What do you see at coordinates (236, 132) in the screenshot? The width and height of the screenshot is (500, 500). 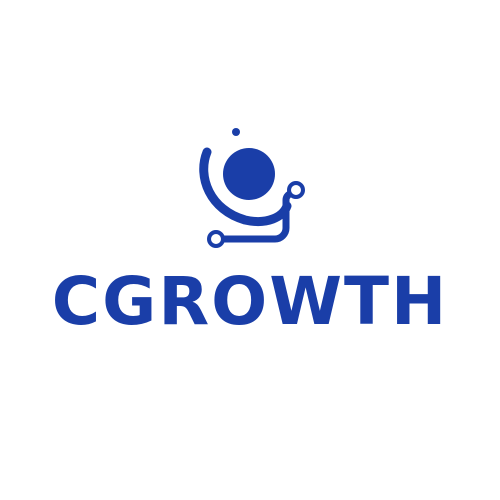 I see `top-dot` at bounding box center [236, 132].